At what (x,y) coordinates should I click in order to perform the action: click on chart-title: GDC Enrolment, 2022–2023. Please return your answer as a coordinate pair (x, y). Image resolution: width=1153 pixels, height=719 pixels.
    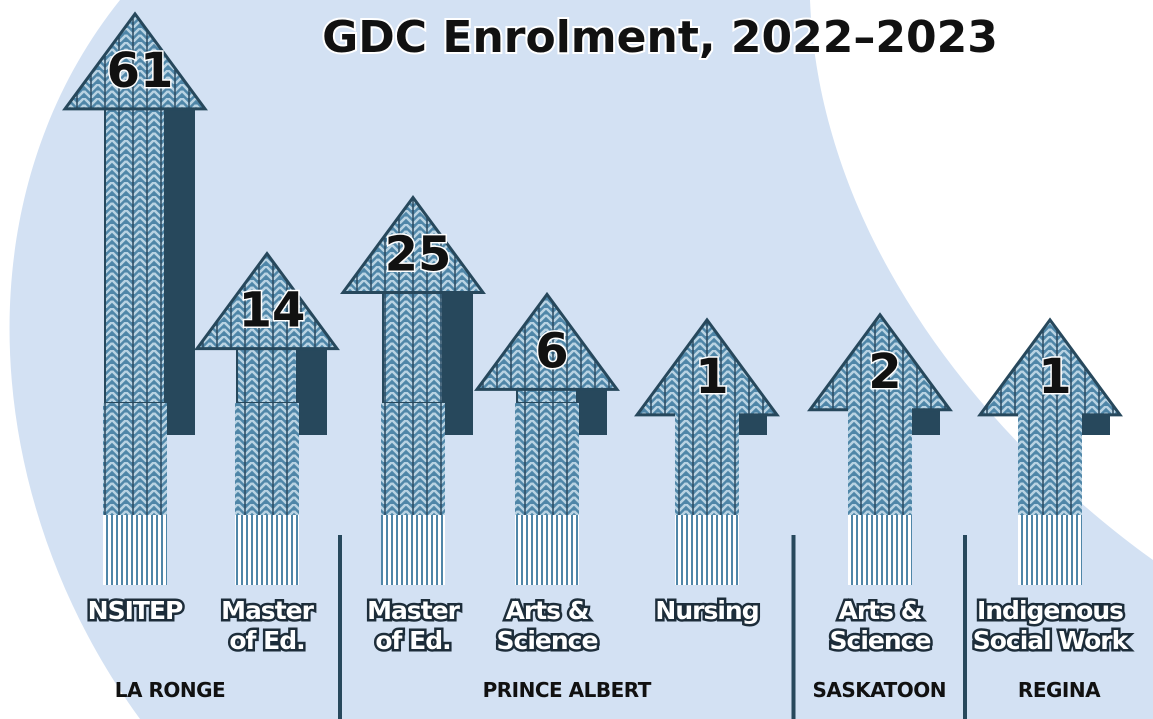
    Looking at the image, I should click on (660, 37).